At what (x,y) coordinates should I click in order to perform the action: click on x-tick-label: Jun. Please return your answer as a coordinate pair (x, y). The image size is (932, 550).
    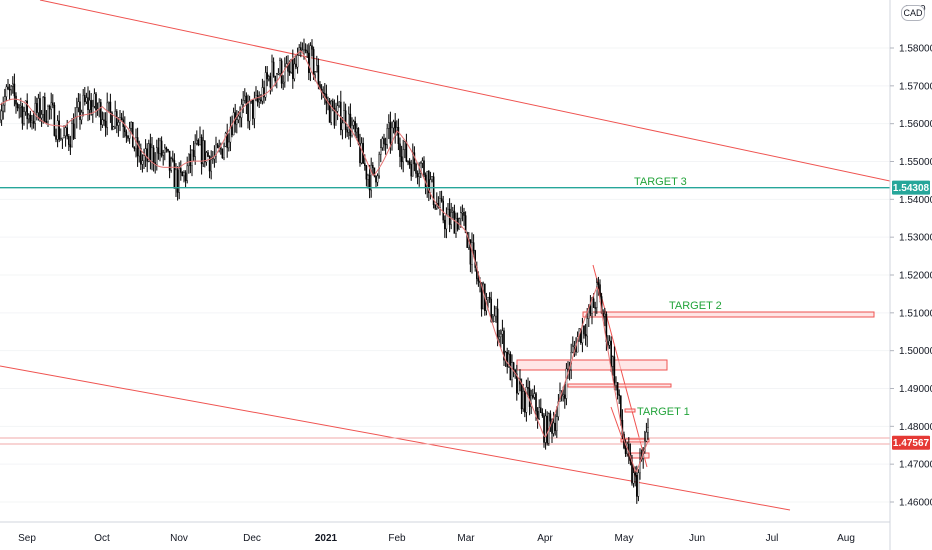
    Looking at the image, I should click on (697, 538).